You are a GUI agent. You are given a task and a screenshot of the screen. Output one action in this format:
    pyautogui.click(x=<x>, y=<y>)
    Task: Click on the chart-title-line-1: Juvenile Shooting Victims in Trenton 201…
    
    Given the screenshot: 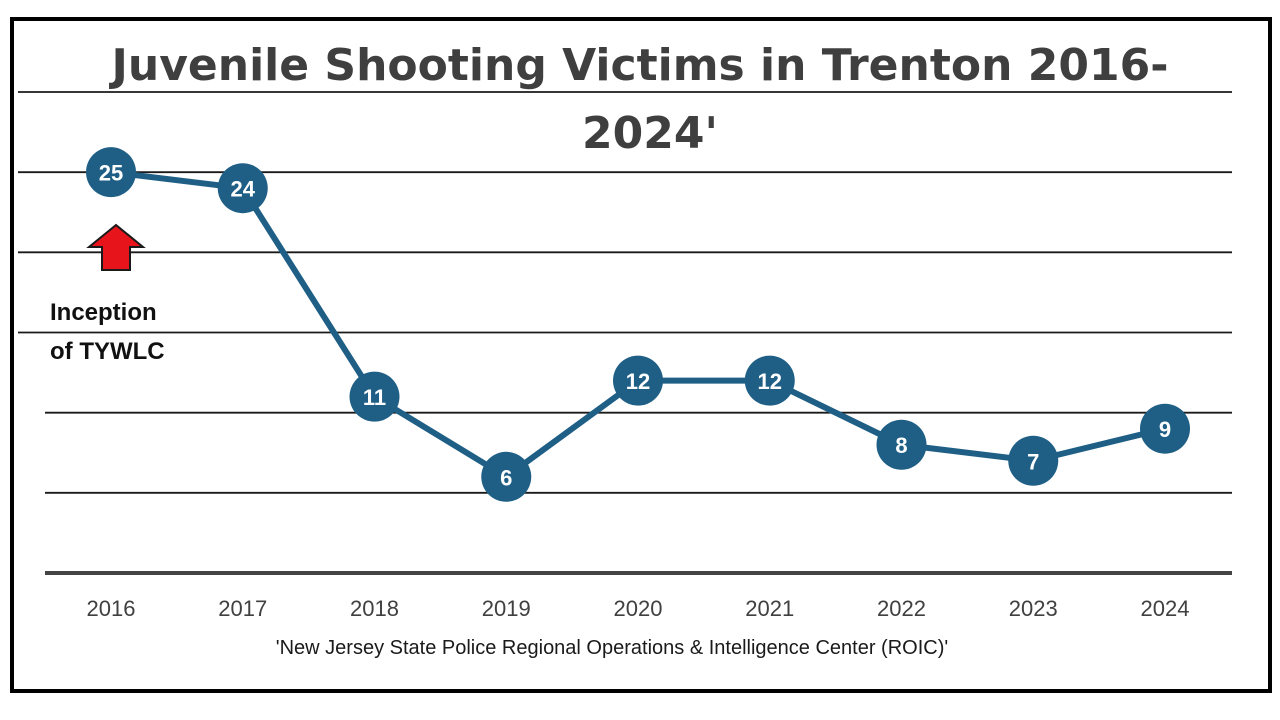 What is the action you would take?
    pyautogui.click(x=639, y=65)
    